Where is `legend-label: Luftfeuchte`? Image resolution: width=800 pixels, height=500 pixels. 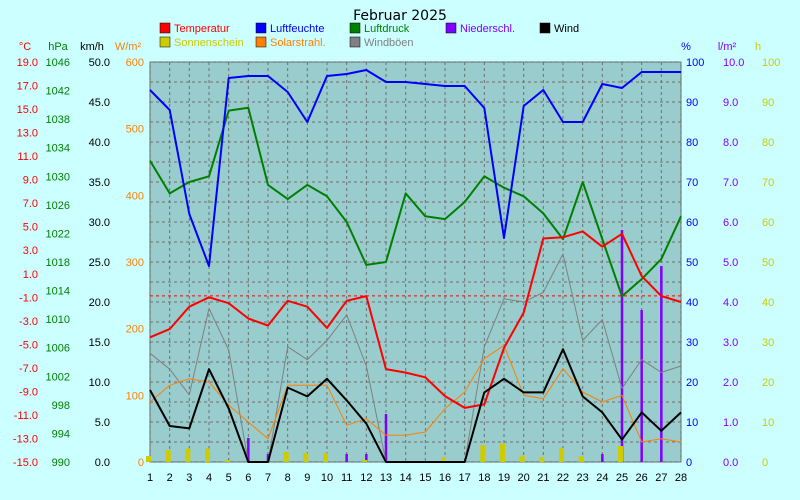
legend-label: Luftfeuchte is located at coordinates (297, 29).